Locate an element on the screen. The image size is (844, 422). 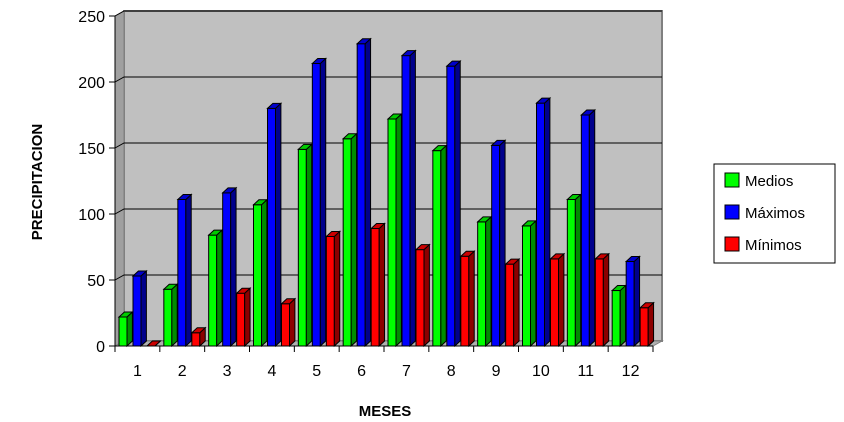
x-tick-label: 5 is located at coordinates (316, 371).